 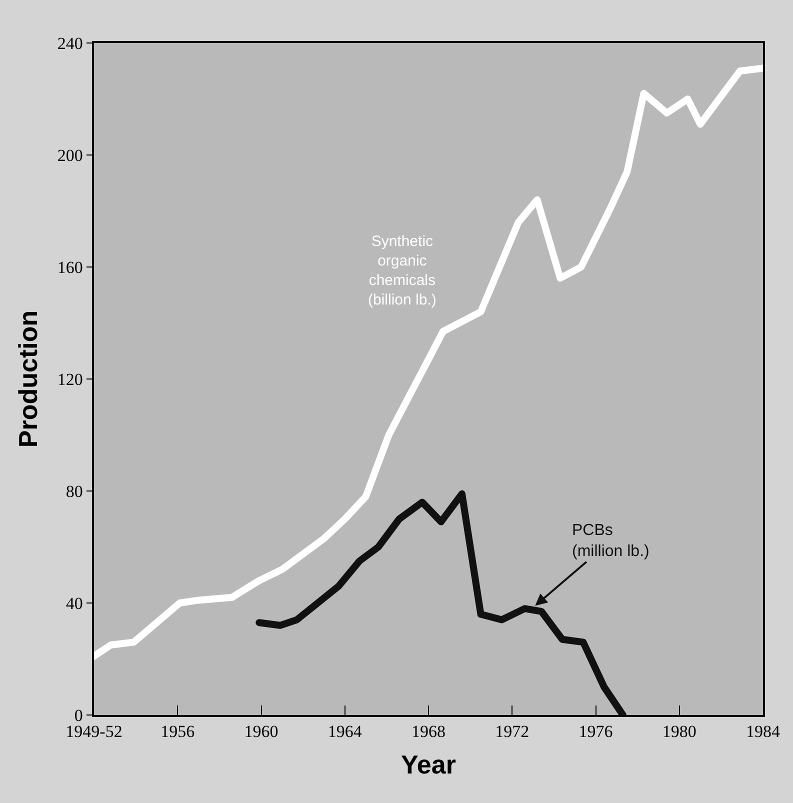 What do you see at coordinates (679, 732) in the screenshot?
I see `x-tick-label: 1980` at bounding box center [679, 732].